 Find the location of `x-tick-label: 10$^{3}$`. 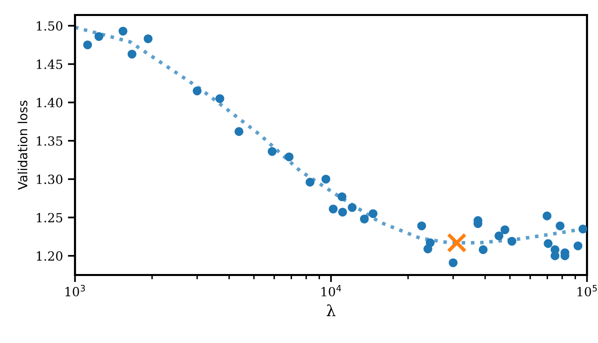

x-tick-label: 10$^{3}$ is located at coordinates (75, 290).